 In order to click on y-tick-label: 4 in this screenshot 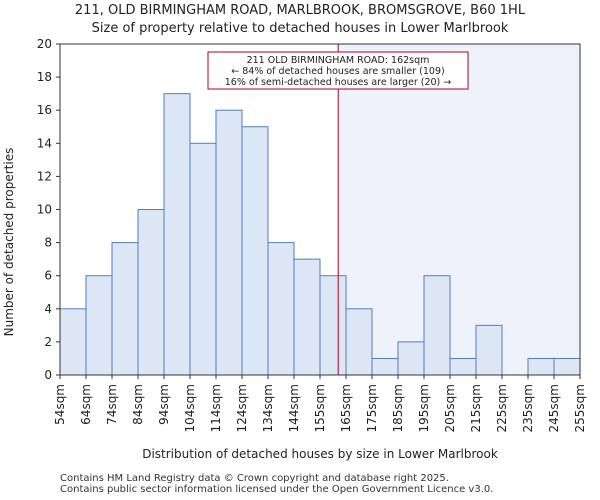, I will do `click(48, 309)`.